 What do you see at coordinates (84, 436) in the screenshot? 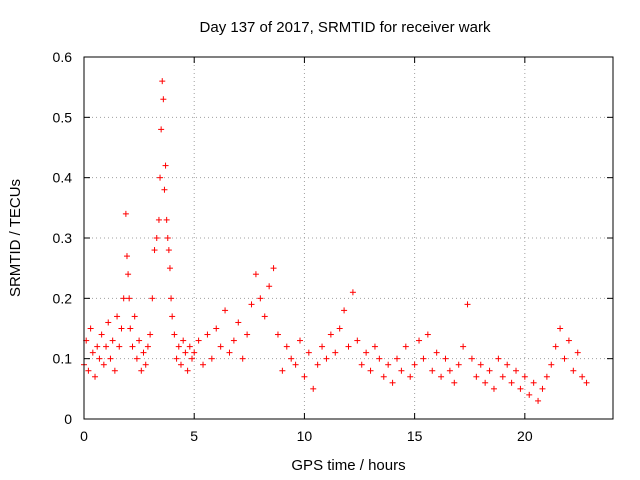
I see `x-tick-label: 0` at bounding box center [84, 436].